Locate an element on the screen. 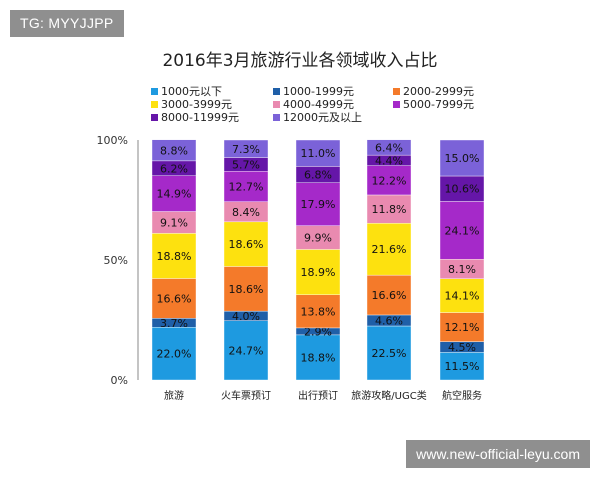 This screenshot has width=600, height=480. data-label: 7.3% is located at coordinates (246, 149).